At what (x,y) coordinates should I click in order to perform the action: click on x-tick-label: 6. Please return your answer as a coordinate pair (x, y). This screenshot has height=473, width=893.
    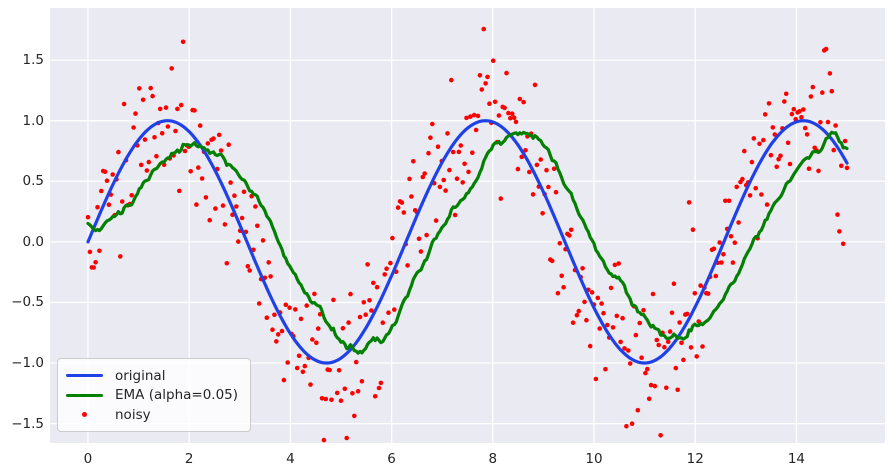
    Looking at the image, I should click on (391, 459).